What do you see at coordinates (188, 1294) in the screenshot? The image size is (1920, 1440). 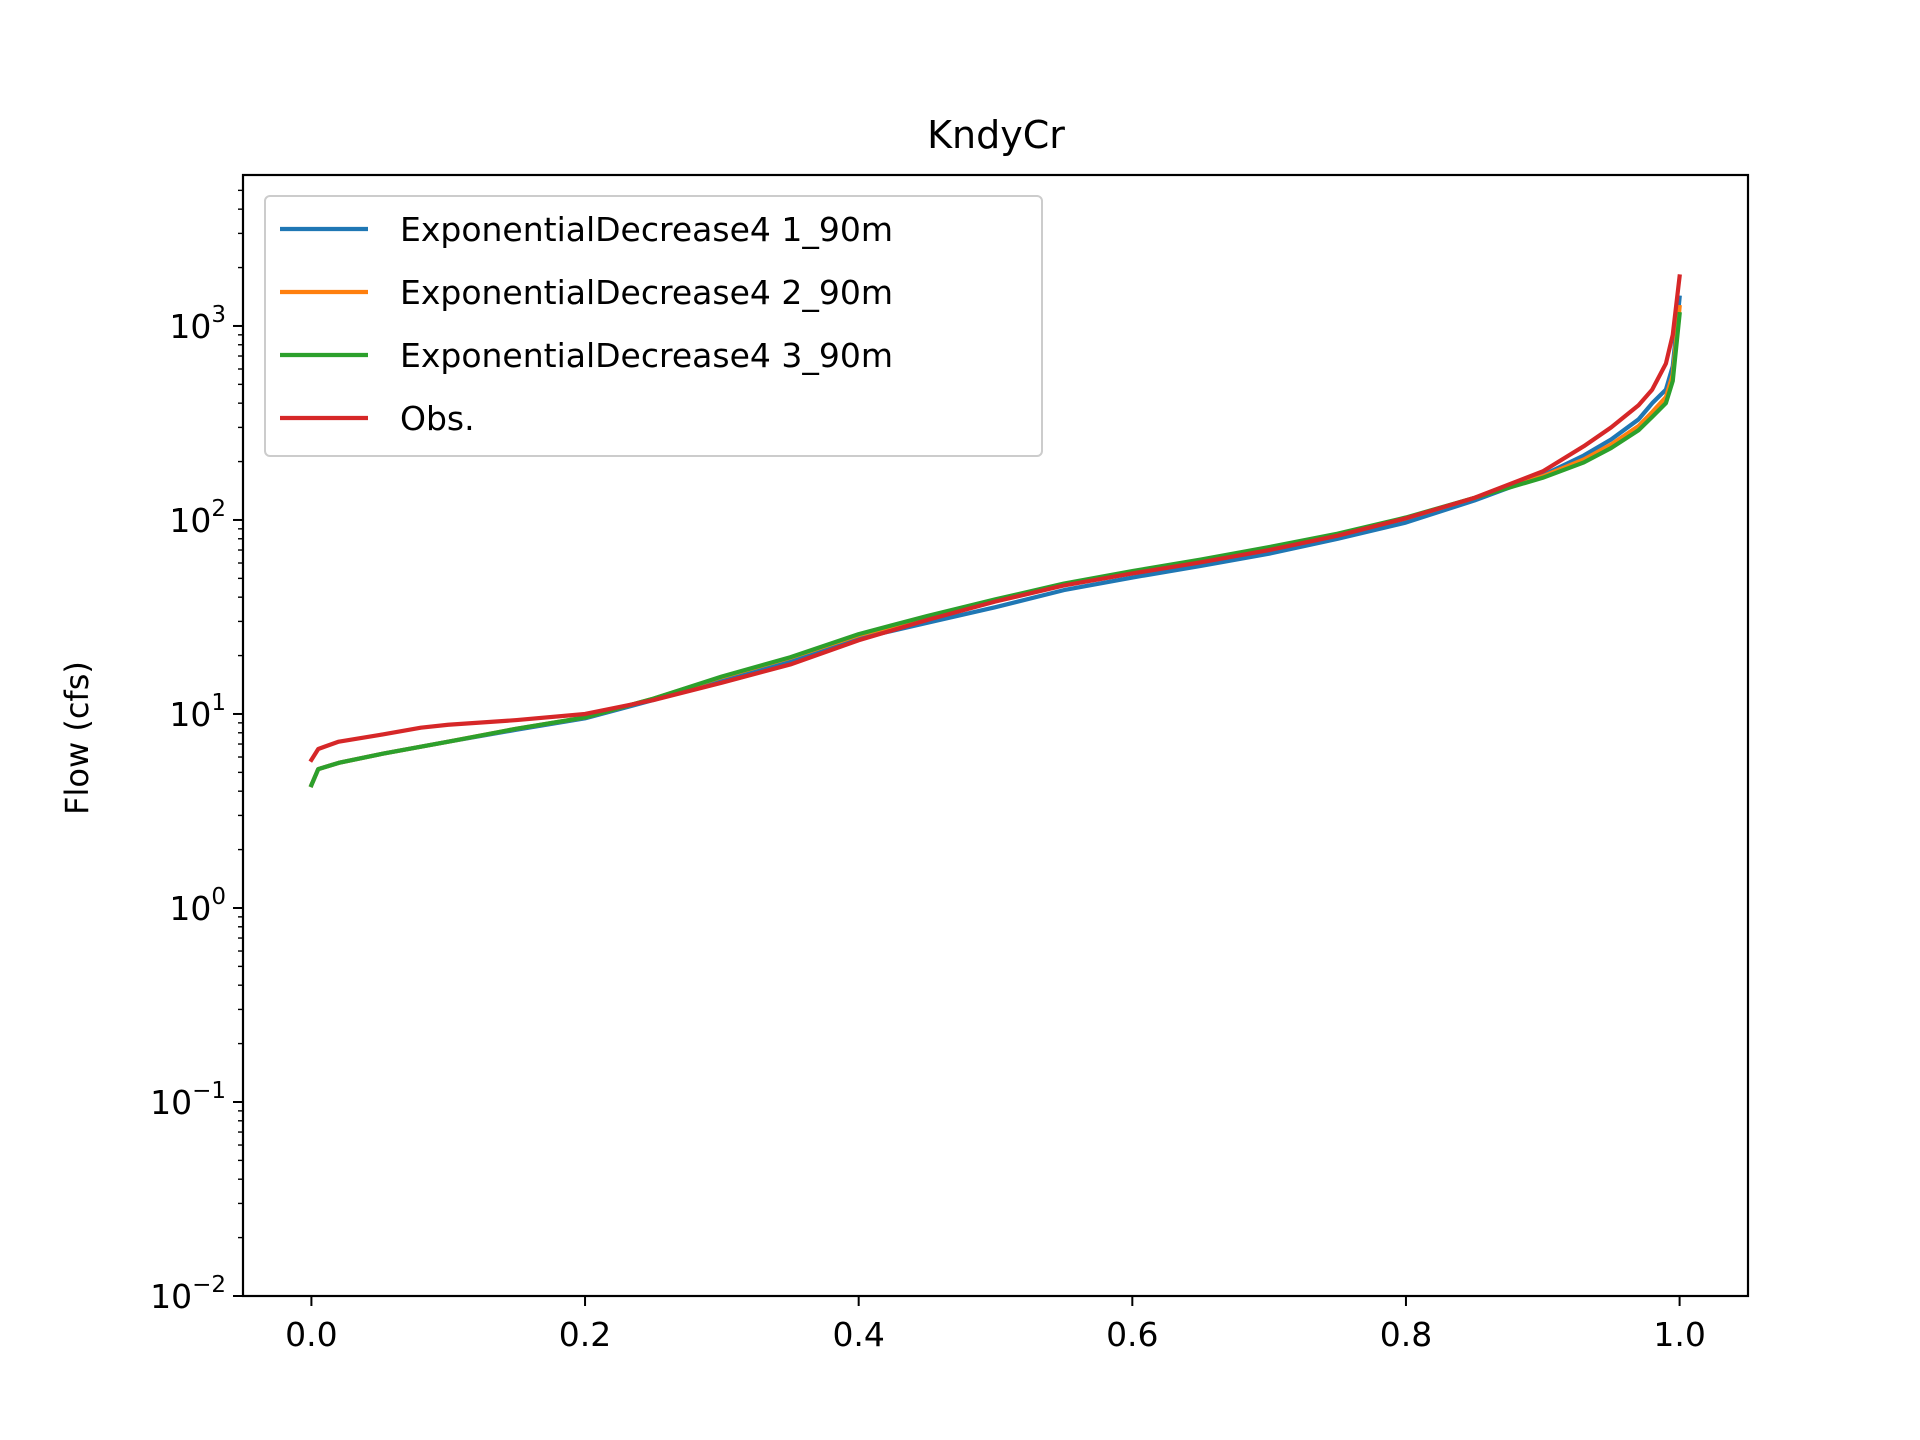 I see `y-tick-label: 10⁻²` at bounding box center [188, 1294].